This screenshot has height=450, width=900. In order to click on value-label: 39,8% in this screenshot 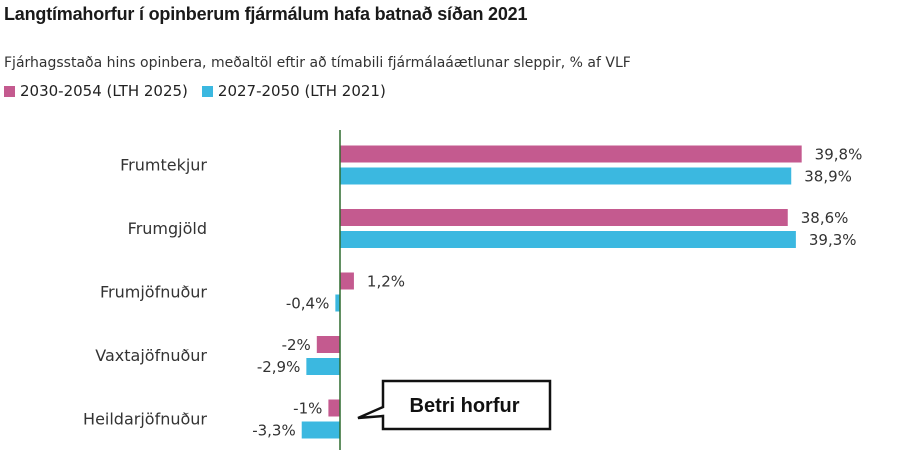, I will do `click(839, 155)`.